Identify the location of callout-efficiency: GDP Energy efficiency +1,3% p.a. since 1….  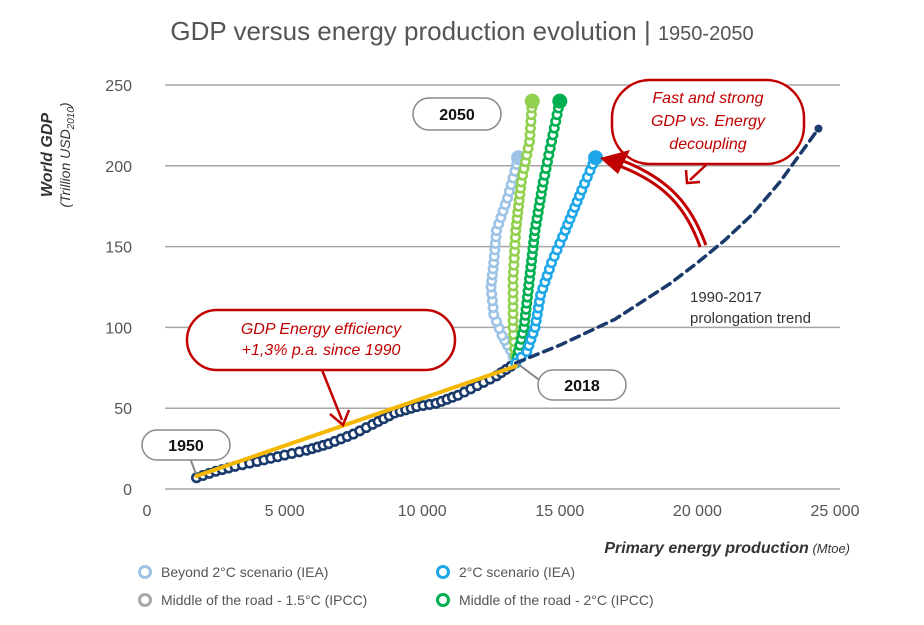
(321, 368).